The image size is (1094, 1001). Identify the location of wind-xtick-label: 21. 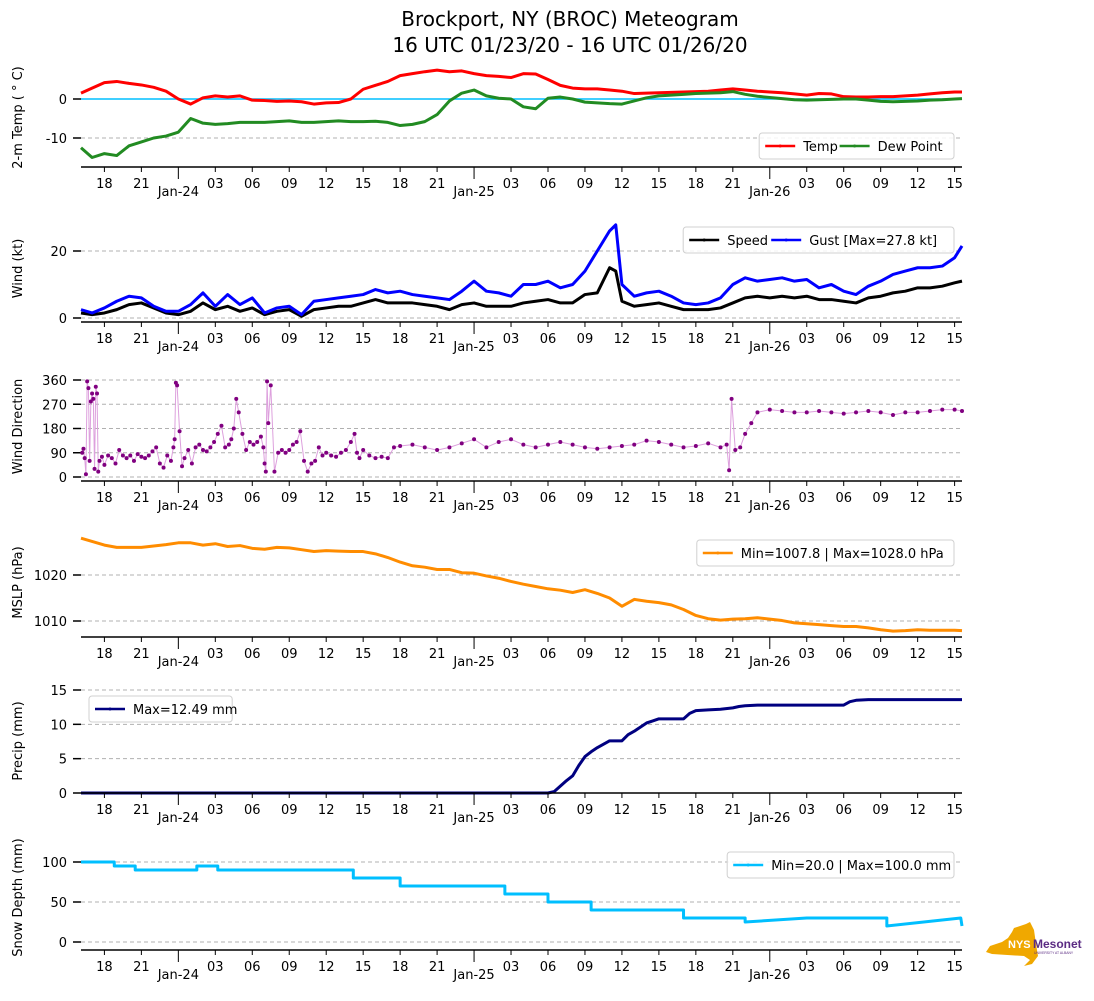
(437, 339).